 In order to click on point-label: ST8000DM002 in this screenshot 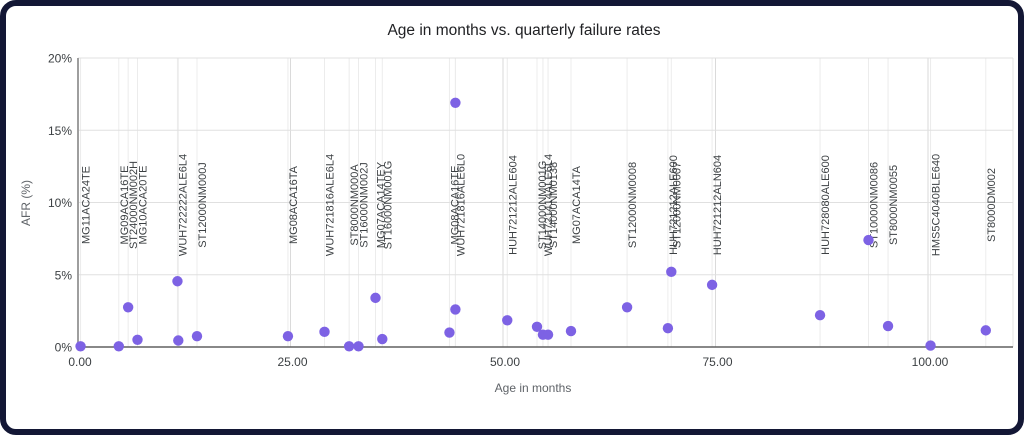, I will do `click(992, 205)`.